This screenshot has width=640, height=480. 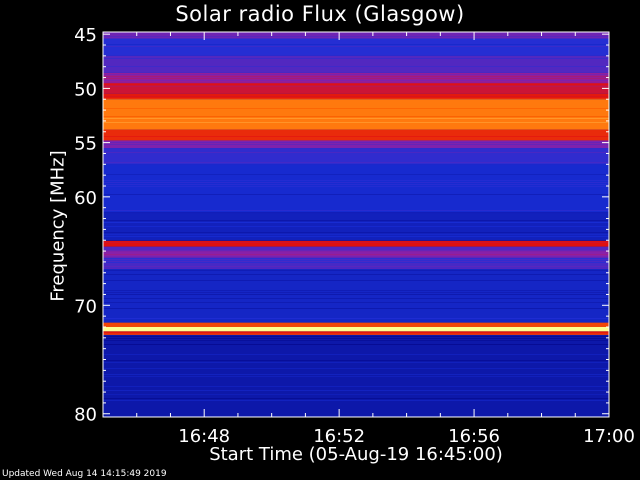 I want to click on y-tick-label-55: 55, so click(x=85, y=144).